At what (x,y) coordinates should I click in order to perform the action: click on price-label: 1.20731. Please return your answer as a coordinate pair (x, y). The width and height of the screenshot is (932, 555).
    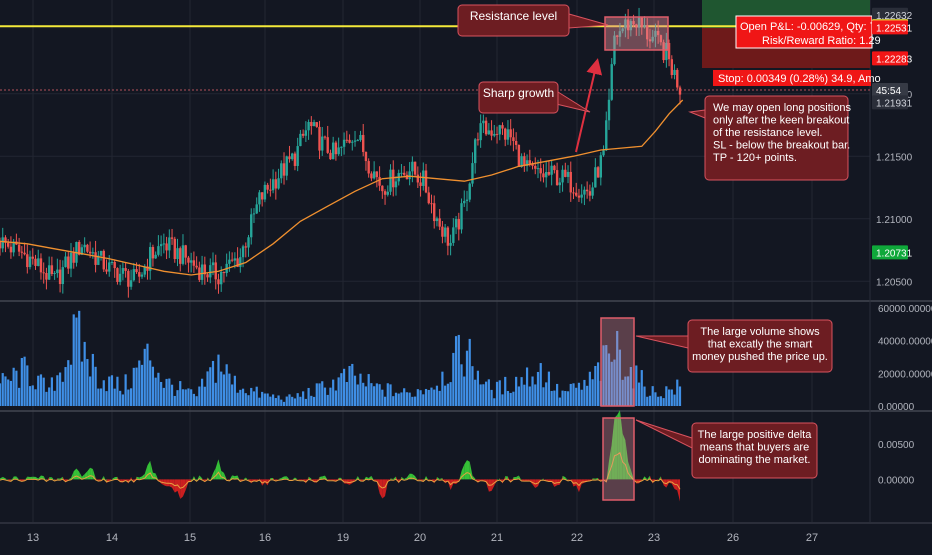
    Looking at the image, I should click on (894, 253).